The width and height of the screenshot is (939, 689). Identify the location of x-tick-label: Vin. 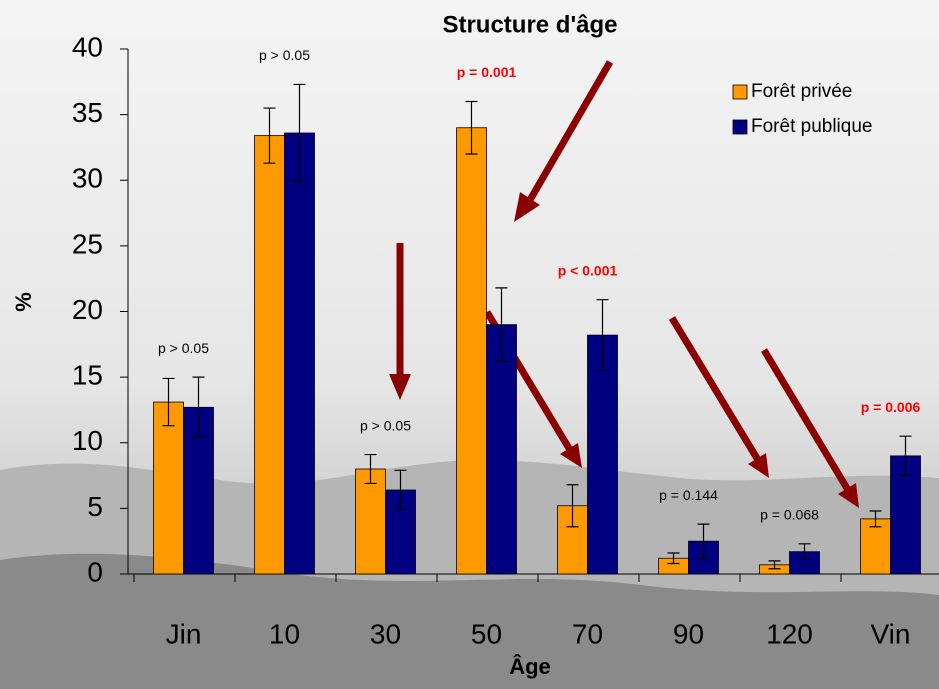
(891, 633).